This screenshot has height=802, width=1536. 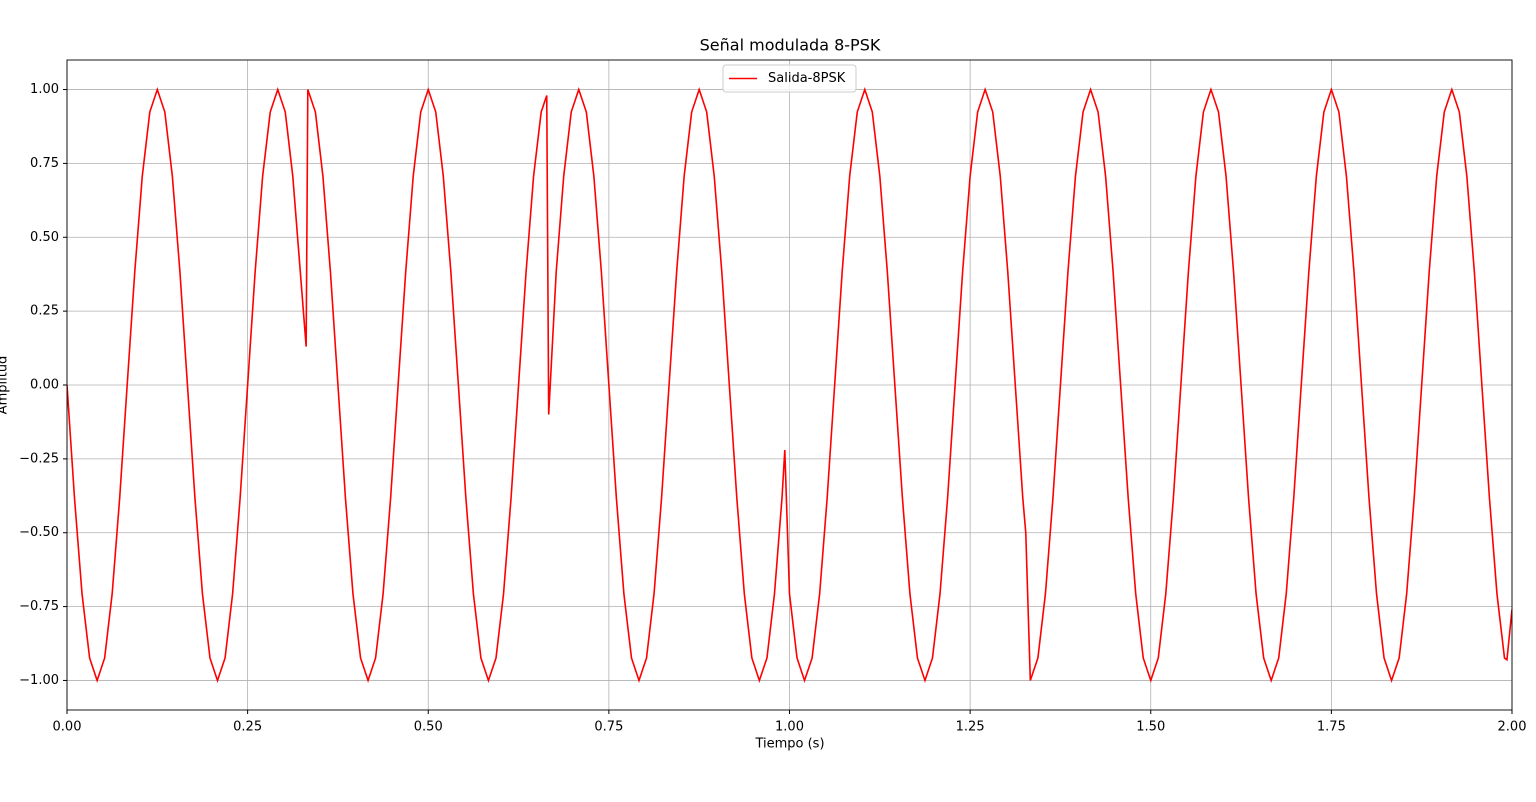 What do you see at coordinates (5, 385) in the screenshot?
I see `y-axis-label: Amplitud` at bounding box center [5, 385].